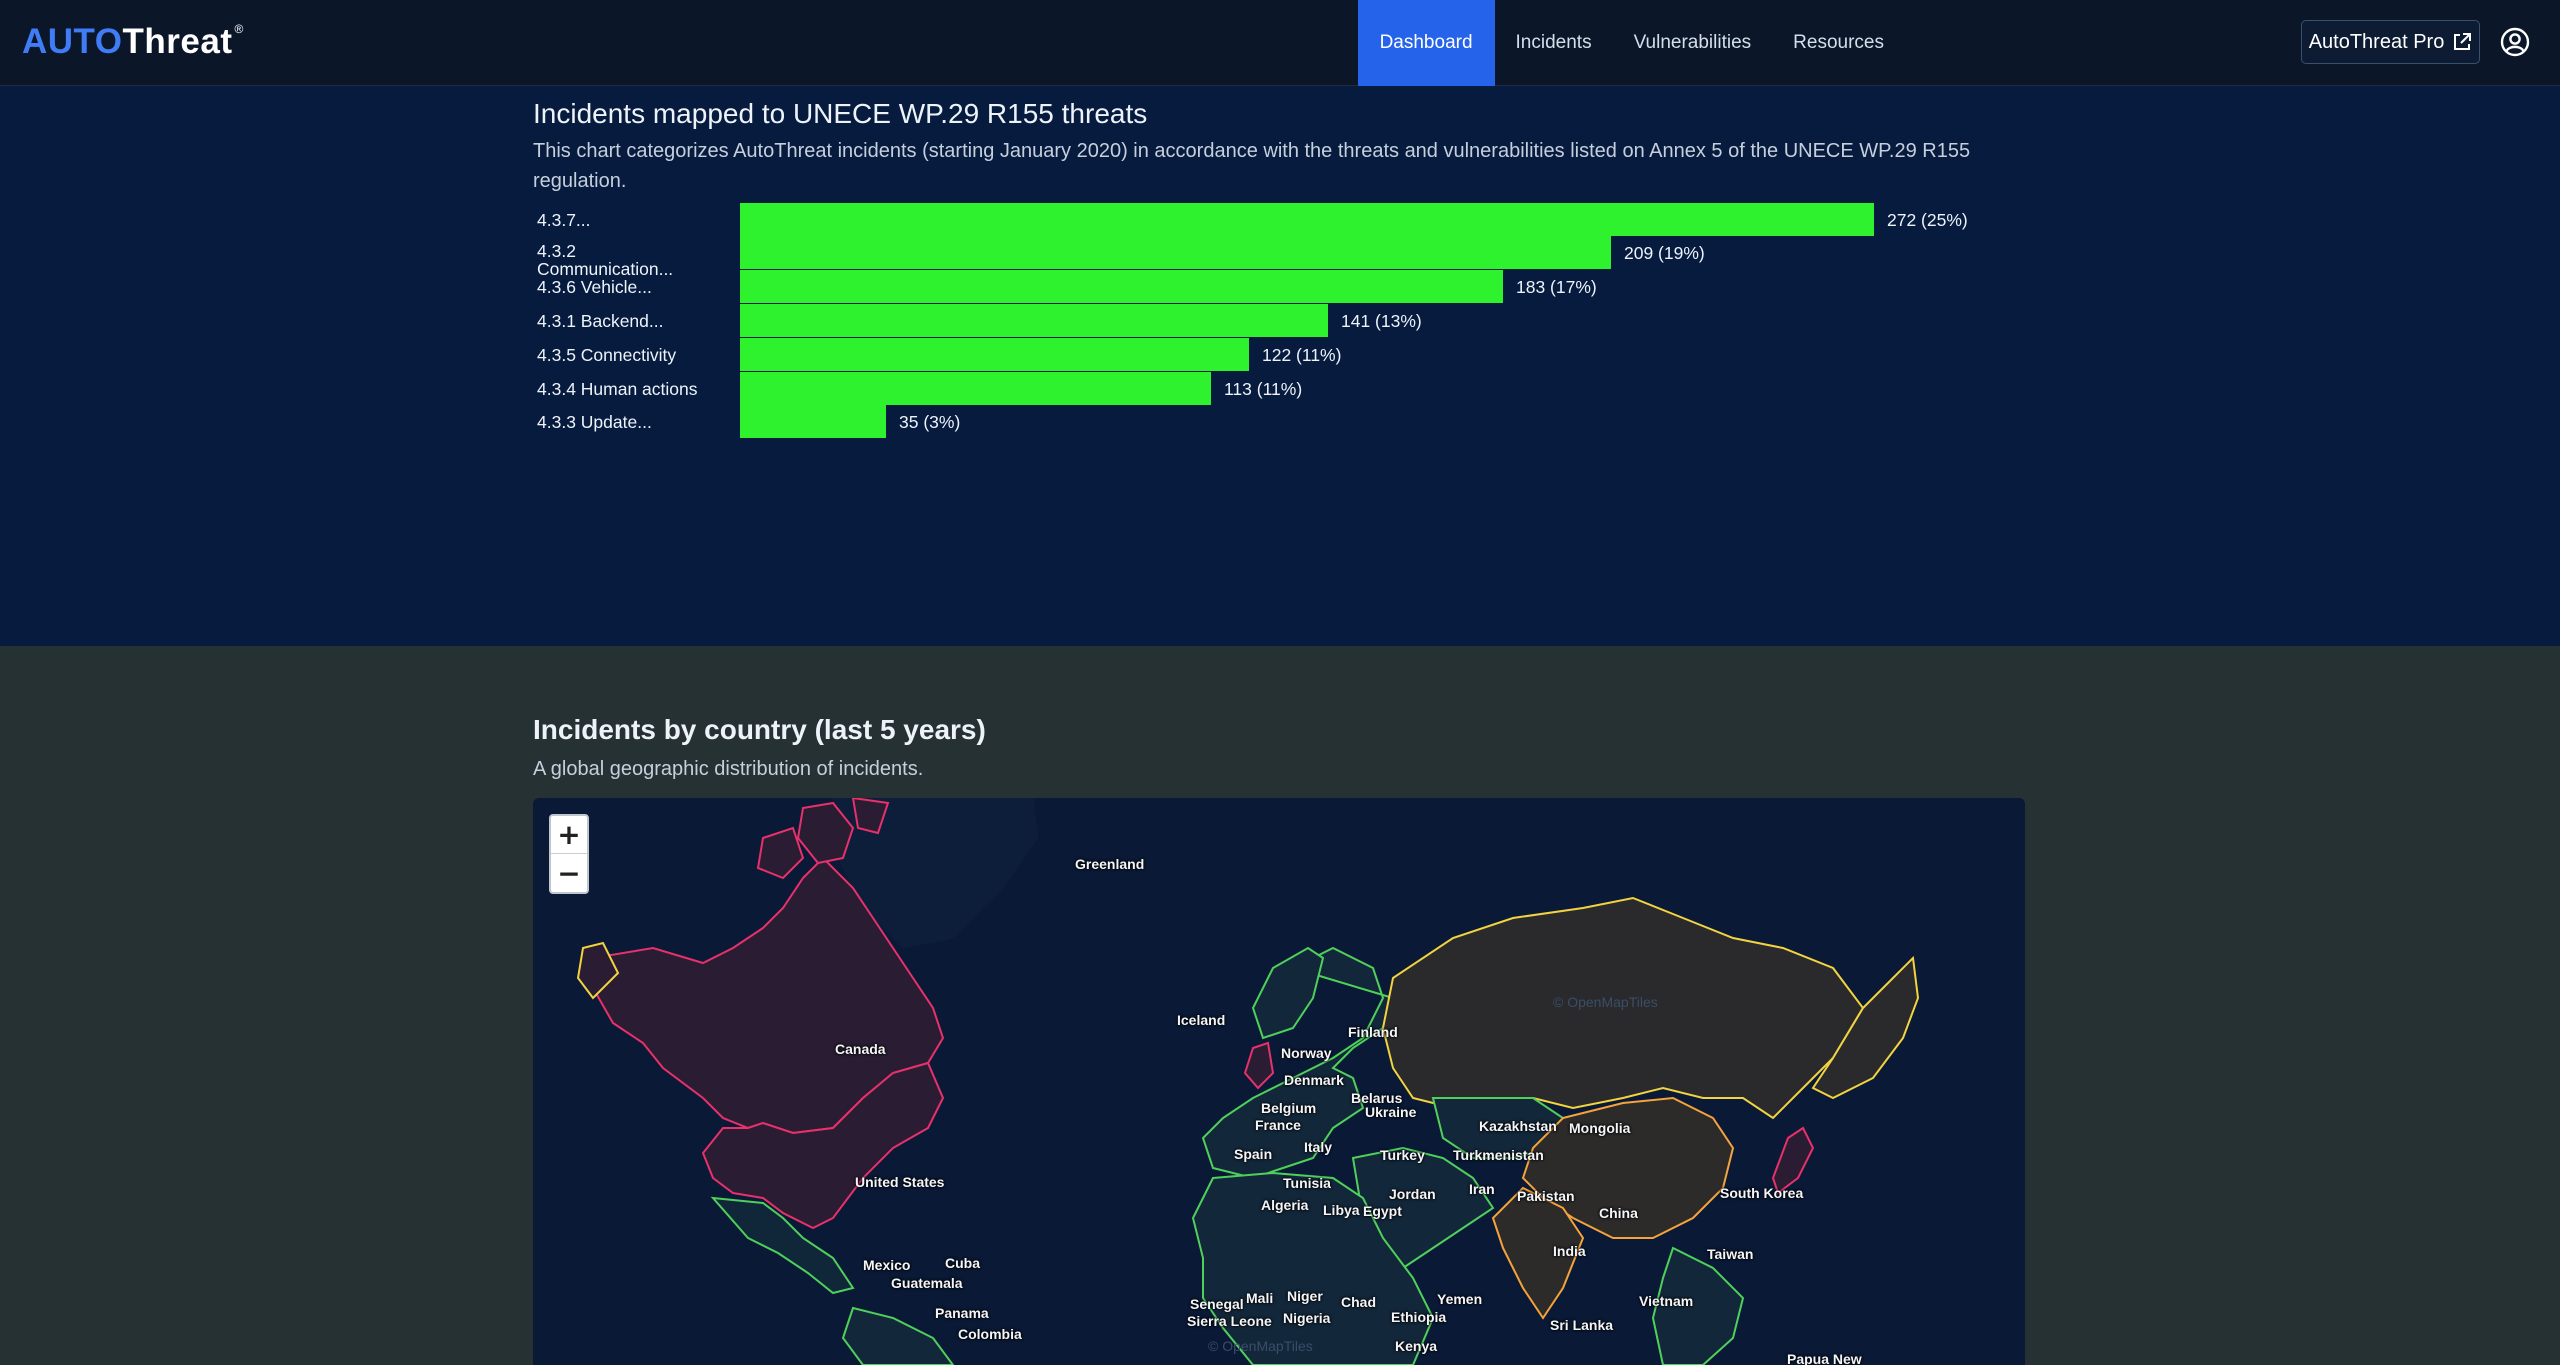  I want to click on autothreat-logo: AUTO Threat ®, so click(133, 42).